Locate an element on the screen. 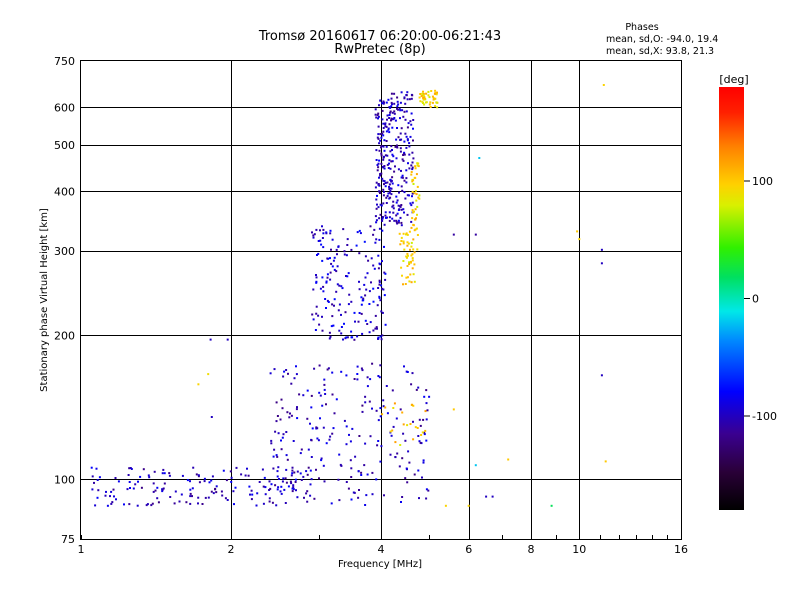 The width and height of the screenshot is (800, 600). x-tick-label: 1 is located at coordinates (81, 549).